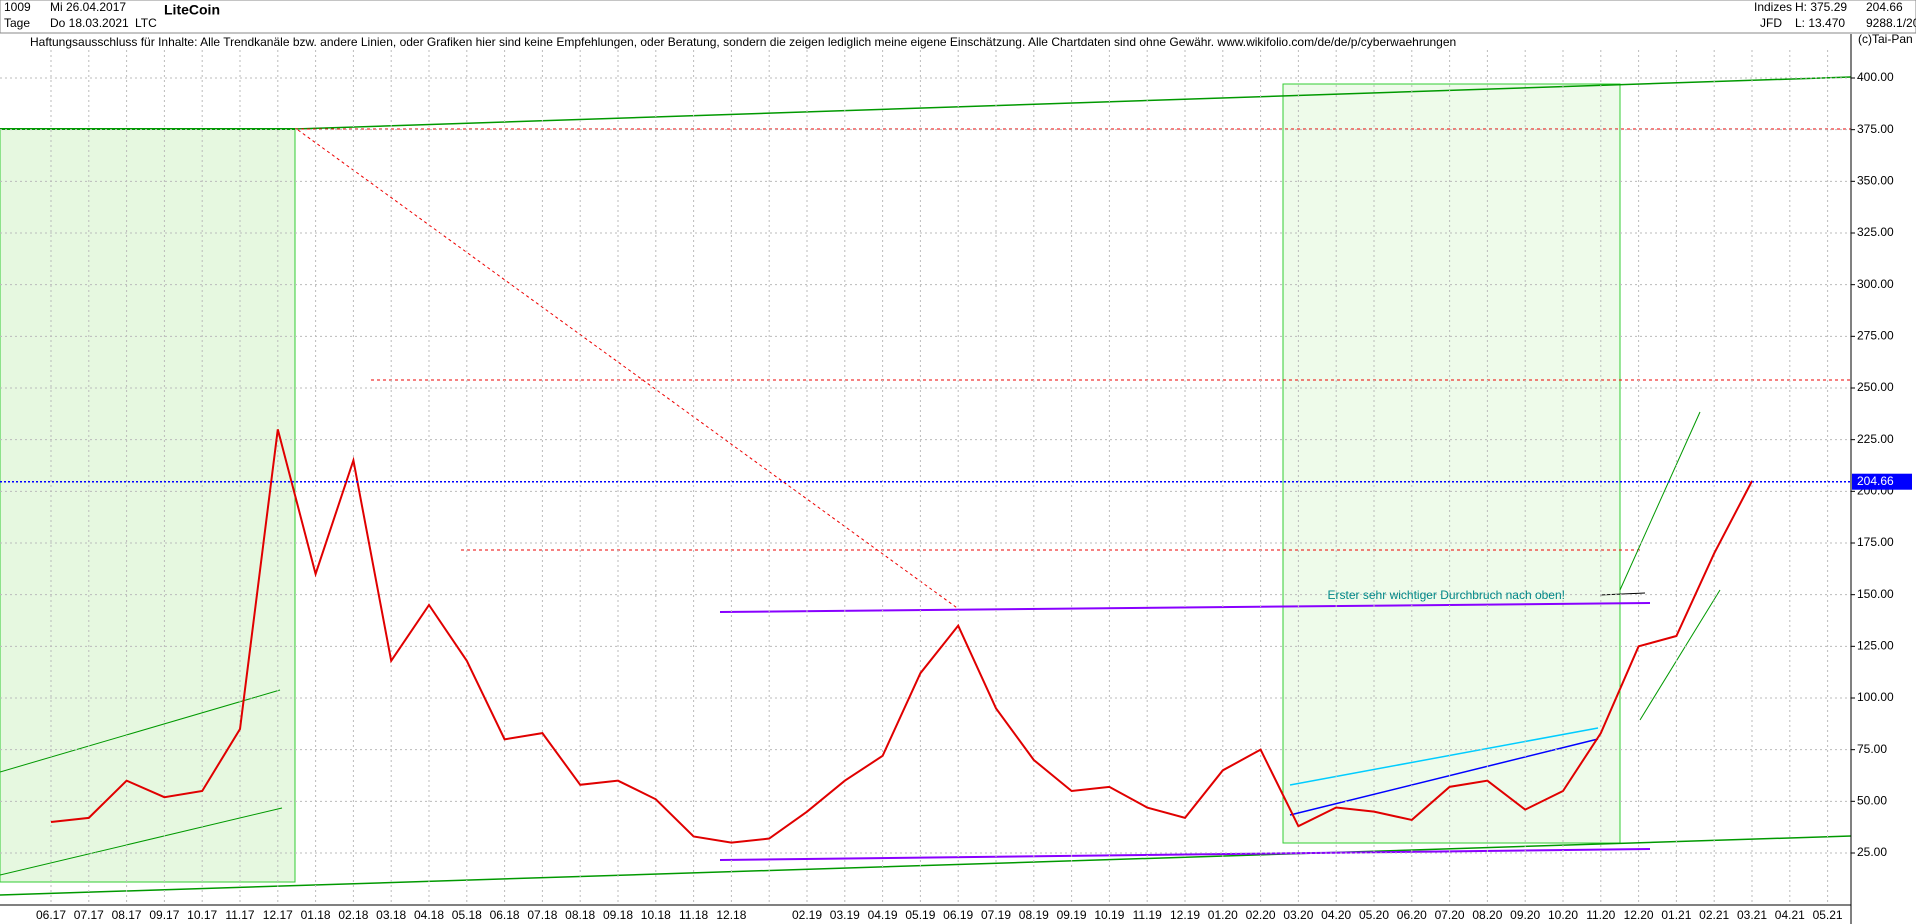  Describe the element at coordinates (1072, 915) in the screenshot. I see `x-tick-label: 09.19` at that location.